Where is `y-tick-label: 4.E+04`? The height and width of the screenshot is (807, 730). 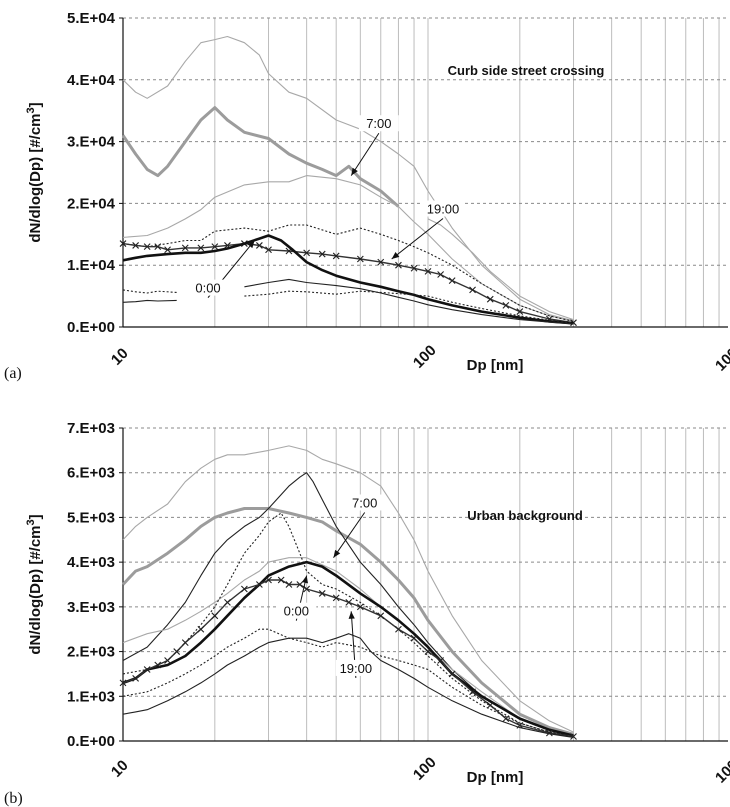 y-tick-label: 4.E+04 is located at coordinates (91, 80).